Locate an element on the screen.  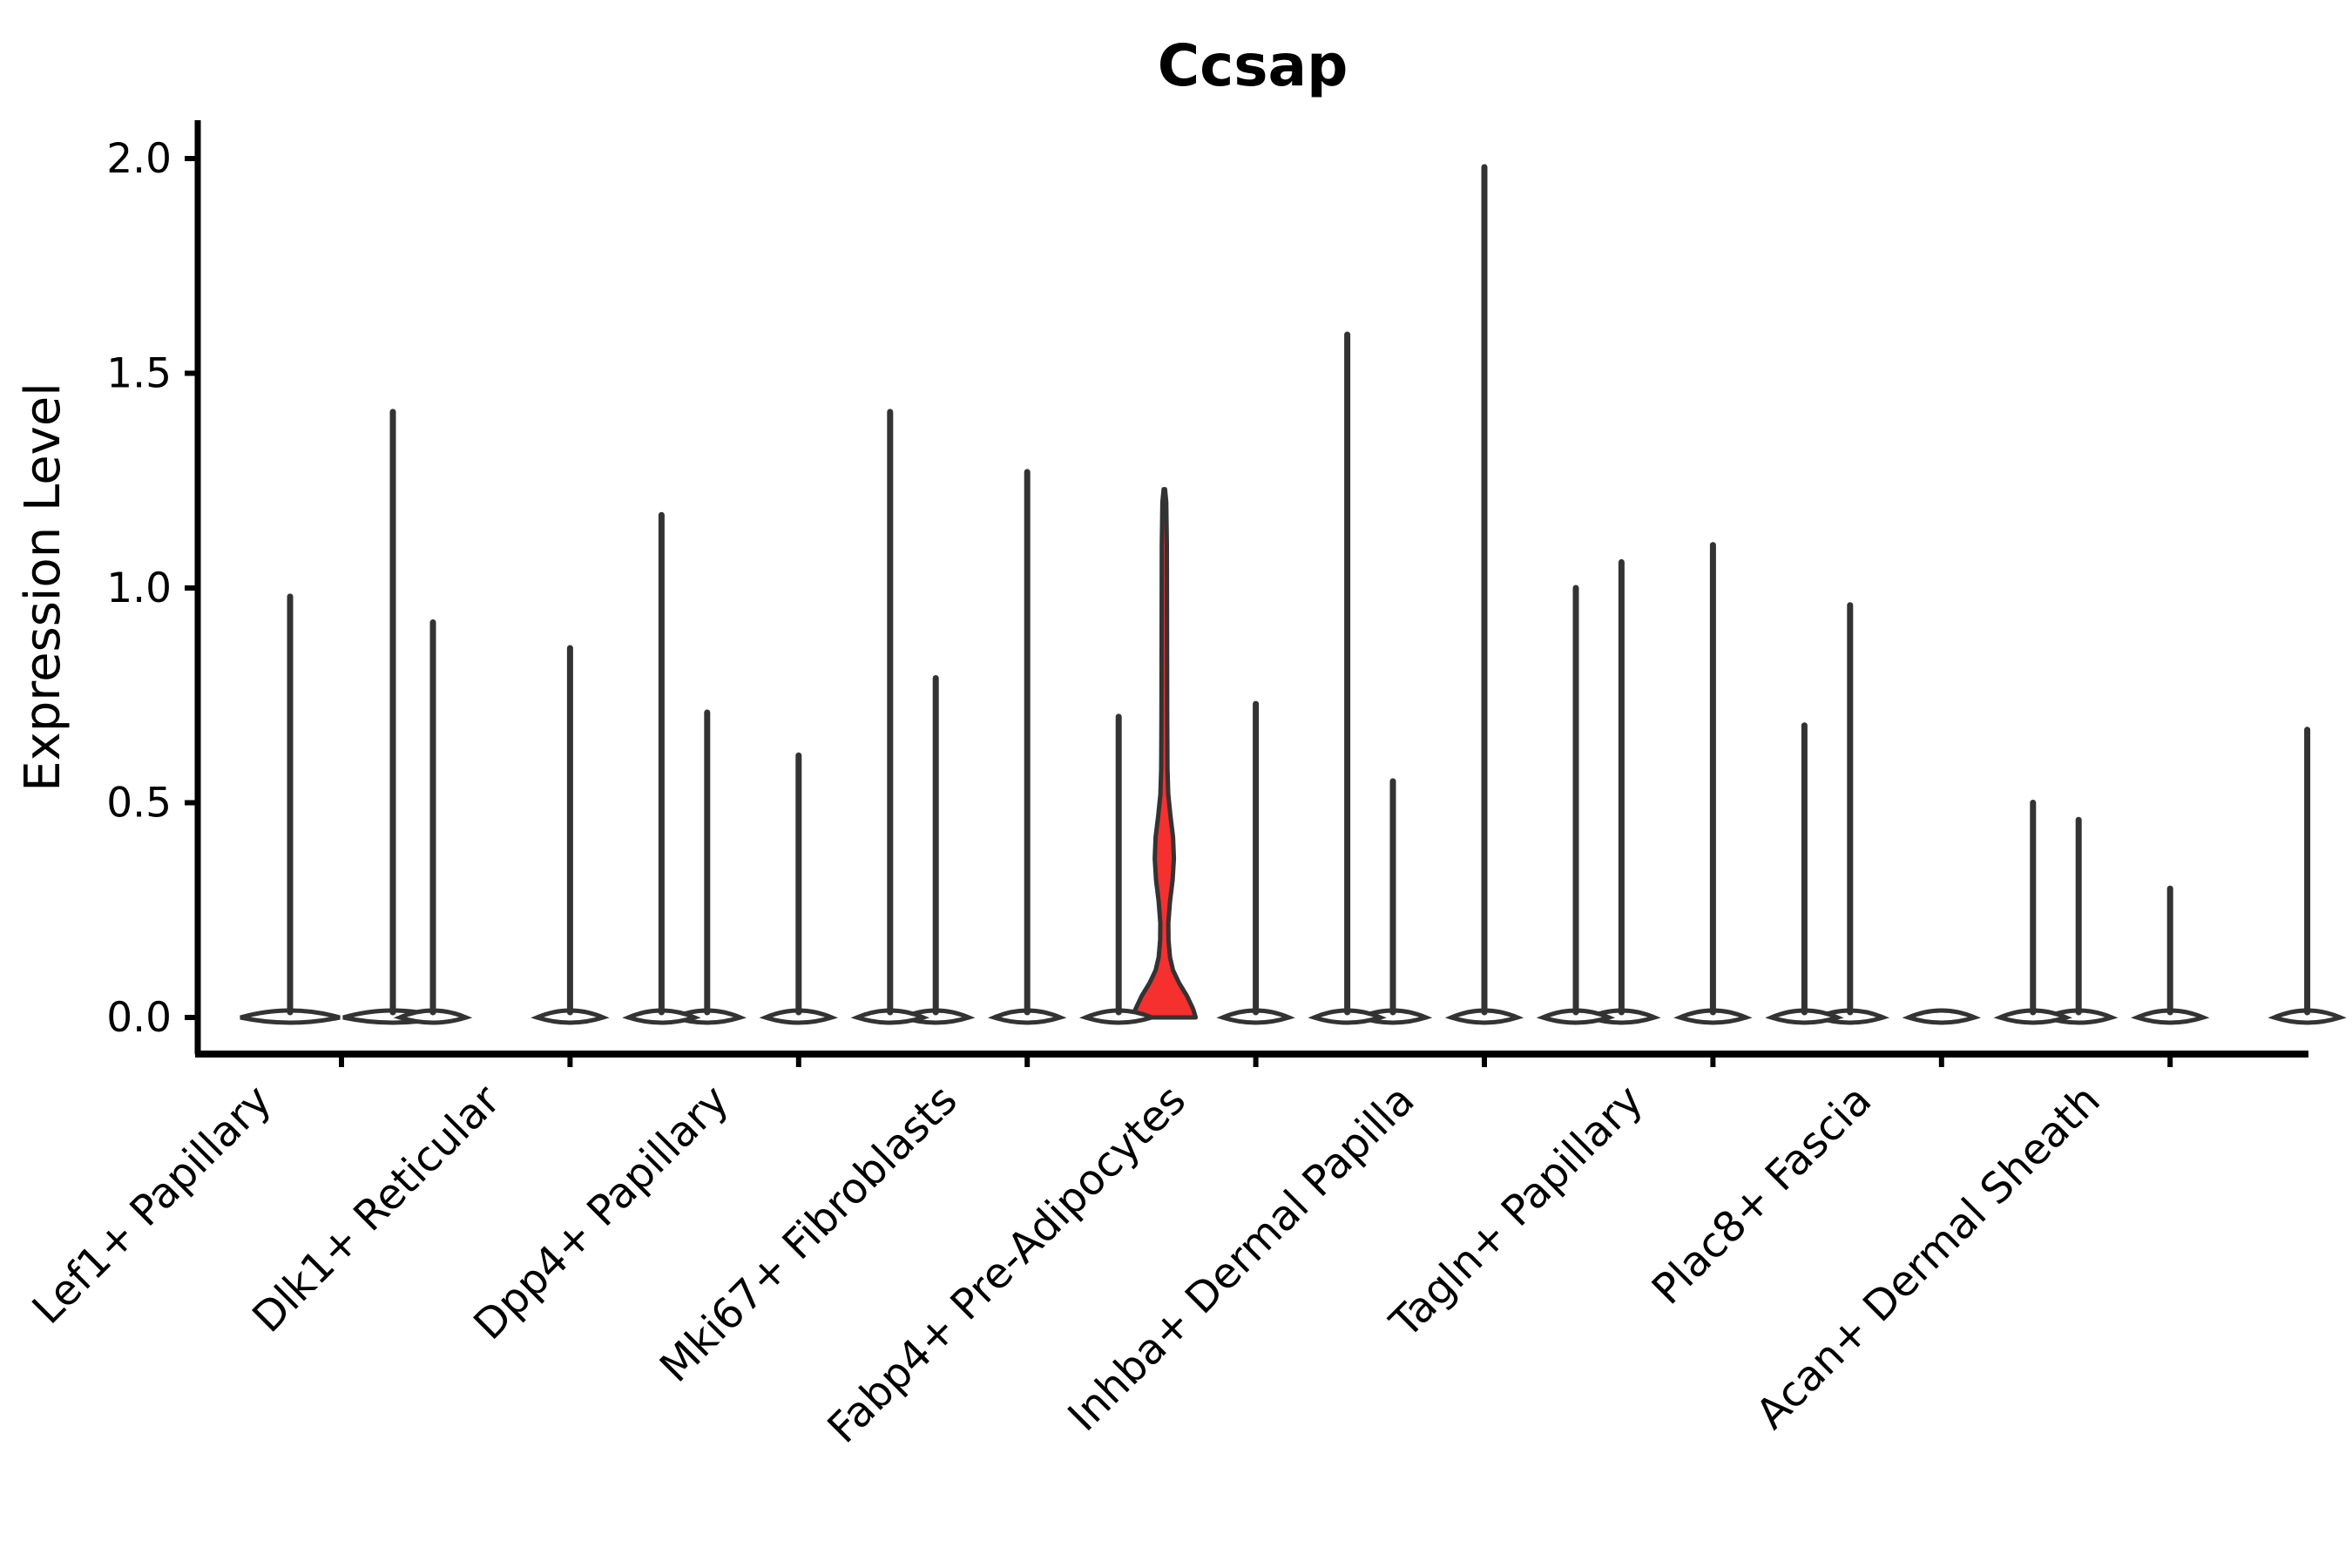
violin-highlighted is located at coordinates (1165, 753).